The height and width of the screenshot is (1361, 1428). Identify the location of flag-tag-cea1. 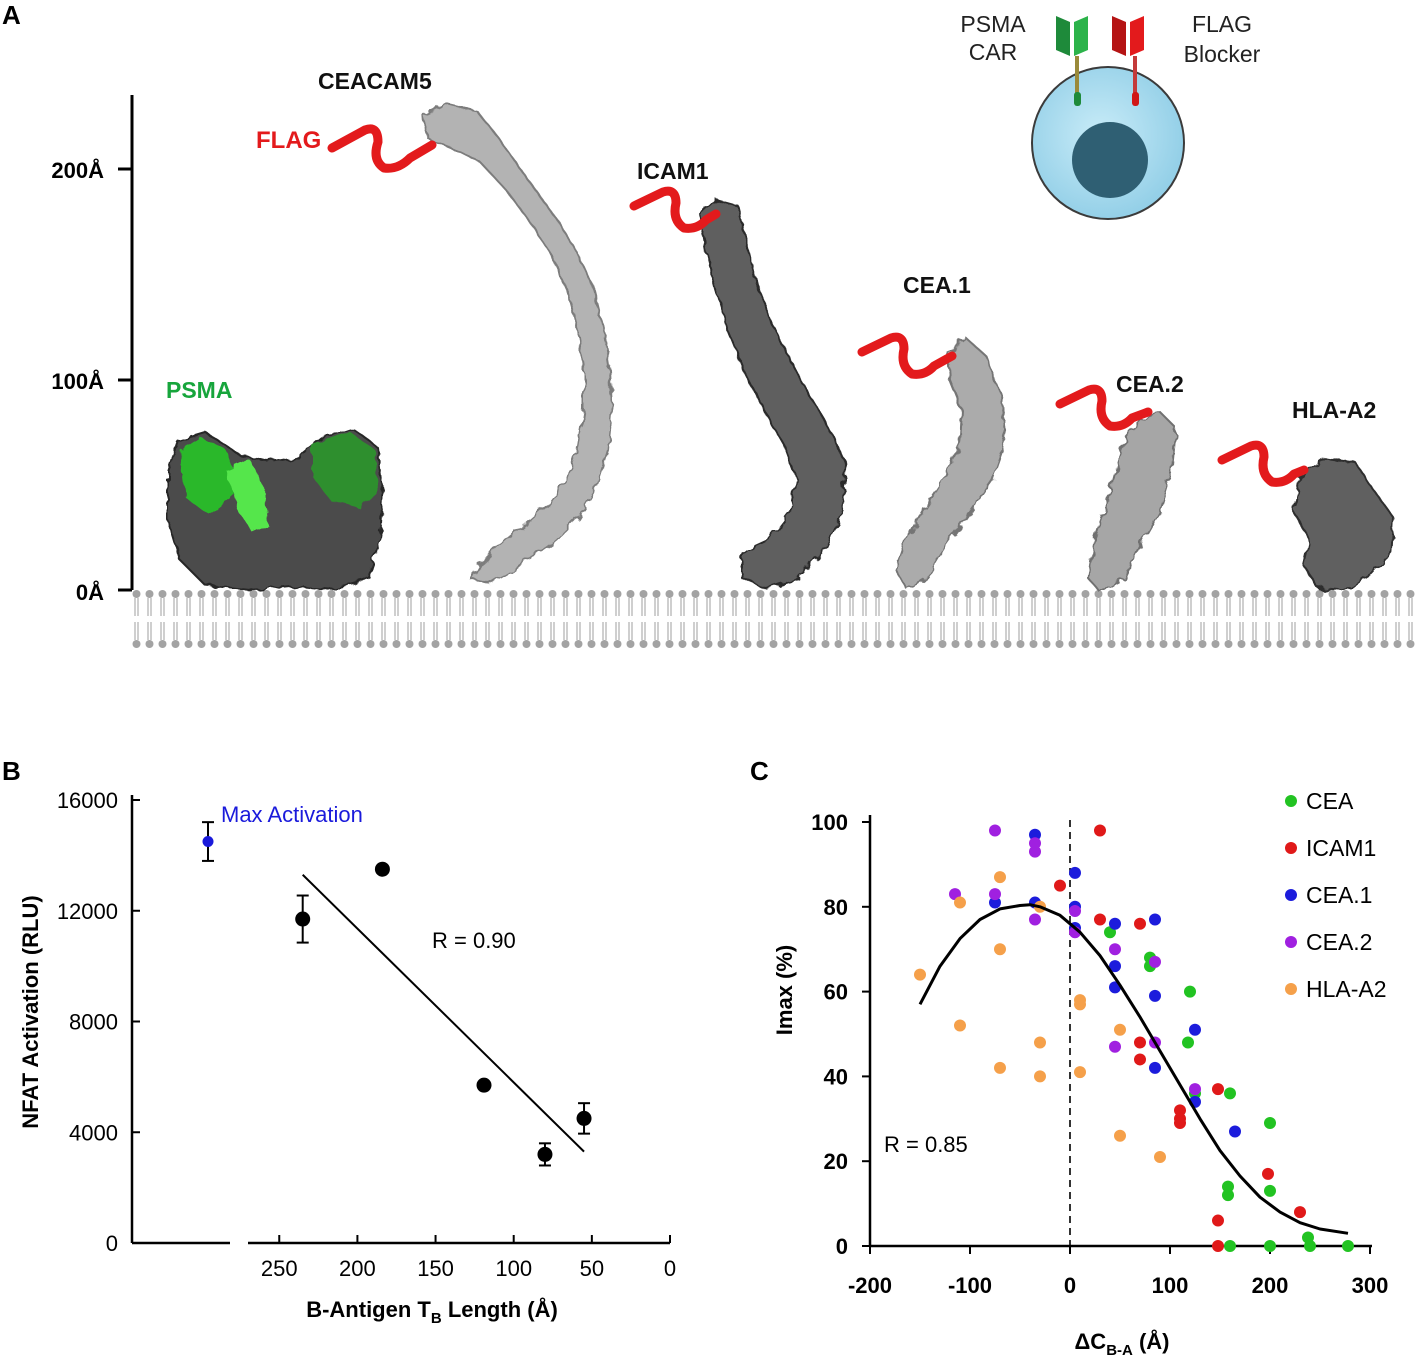
(907, 355).